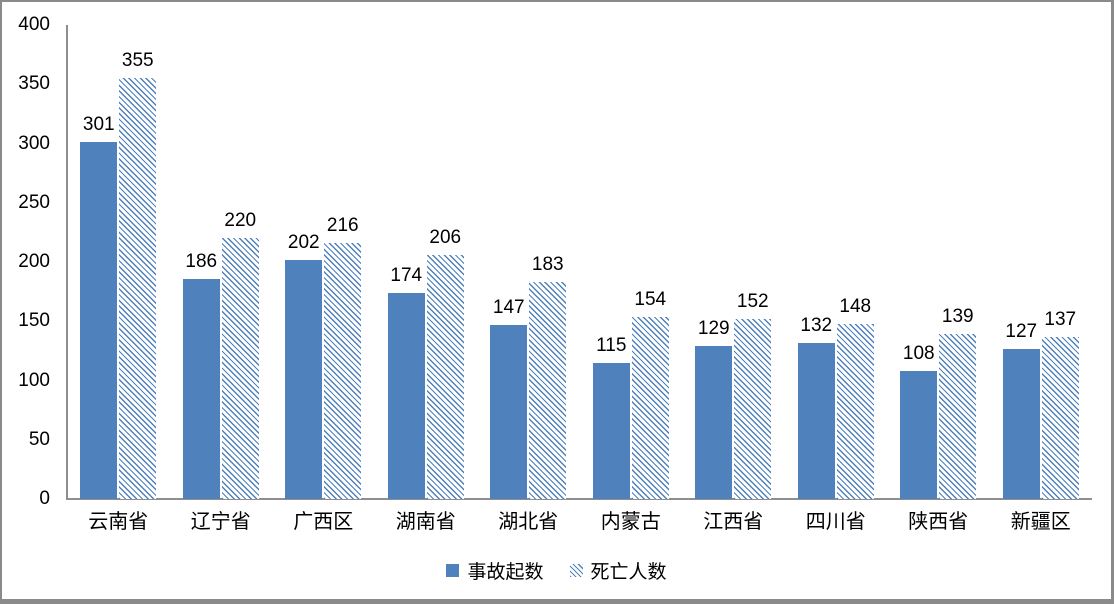 Image resolution: width=1114 pixels, height=604 pixels. I want to click on legend-label-accidents: 事故起数, so click(505, 572).